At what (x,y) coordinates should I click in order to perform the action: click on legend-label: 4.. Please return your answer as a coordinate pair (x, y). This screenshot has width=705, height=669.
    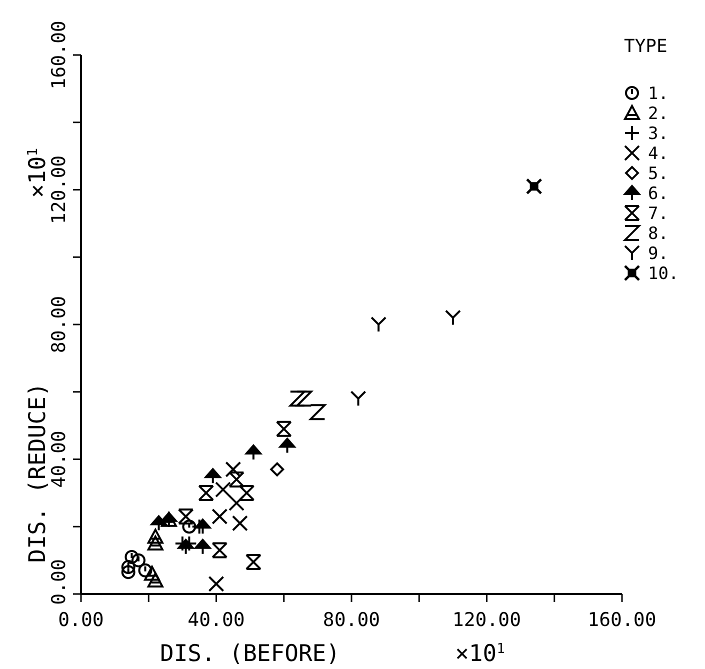
    Looking at the image, I should click on (658, 154).